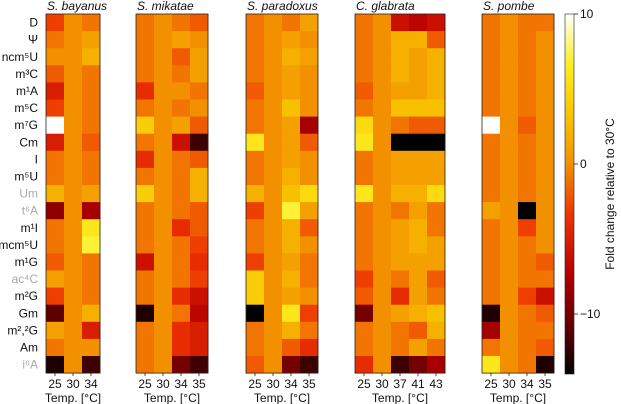 This screenshot has width=621, height=404. What do you see at coordinates (590, 314) in the screenshot?
I see `colorbar-tick-label: −10` at bounding box center [590, 314].